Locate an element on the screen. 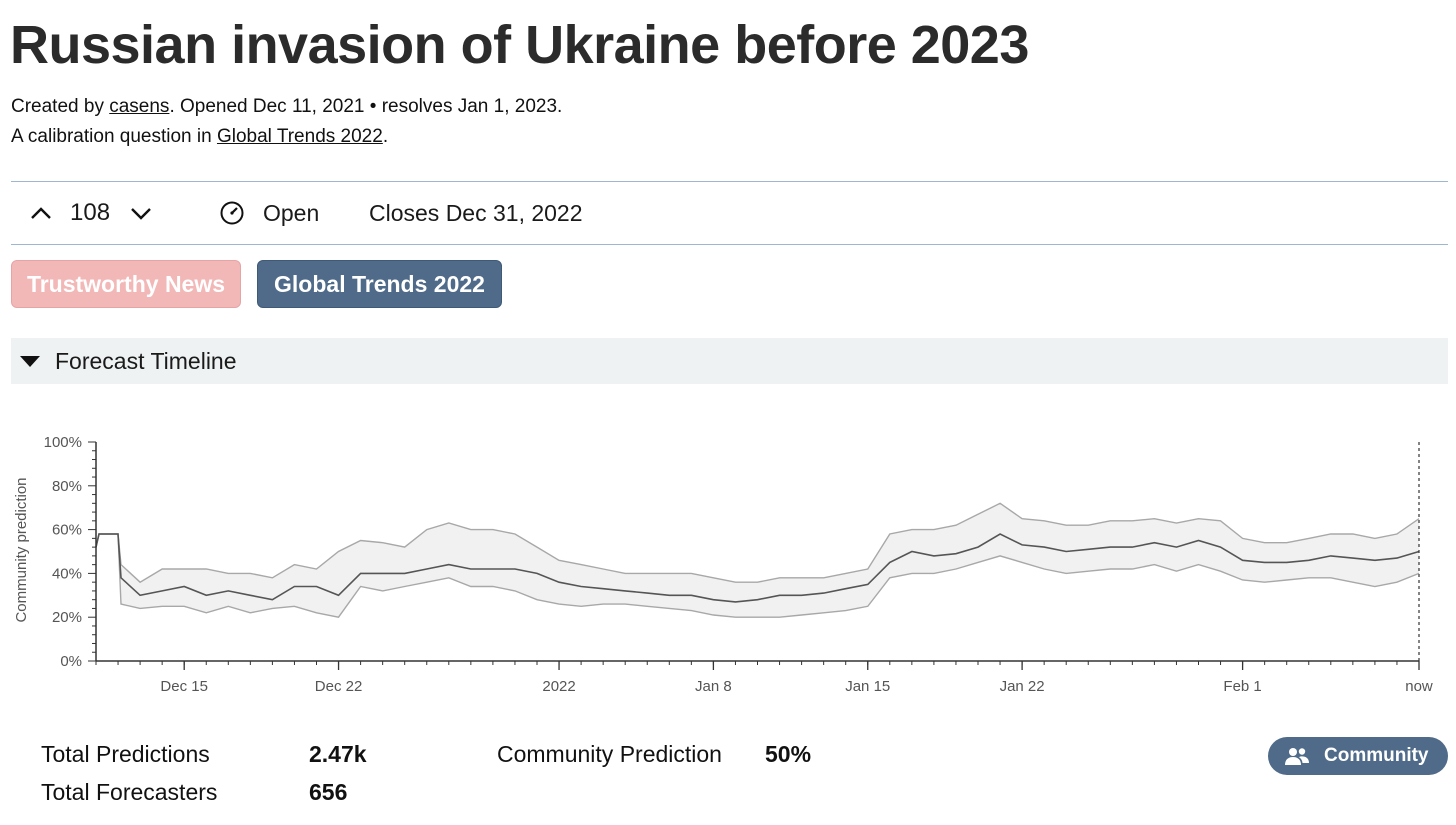  total-predictions-label: Total Predictions is located at coordinates (125, 754).